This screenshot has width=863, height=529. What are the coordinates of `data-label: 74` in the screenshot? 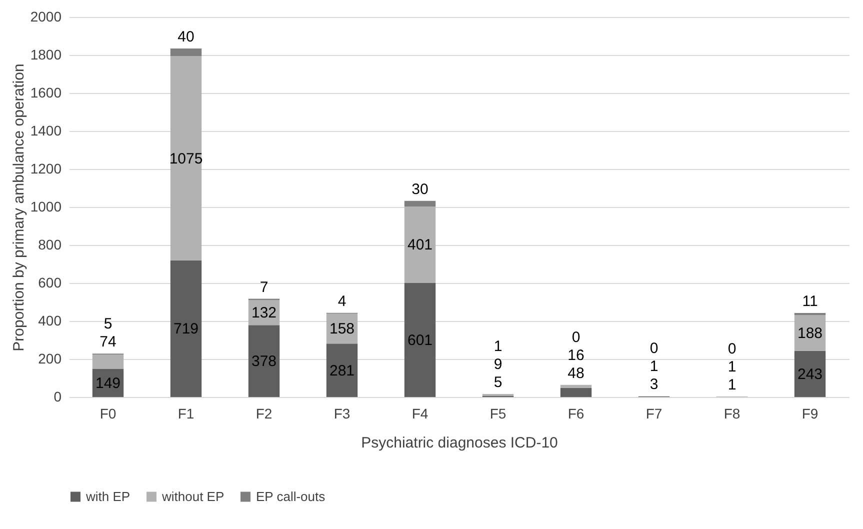 It's located at (108, 342).